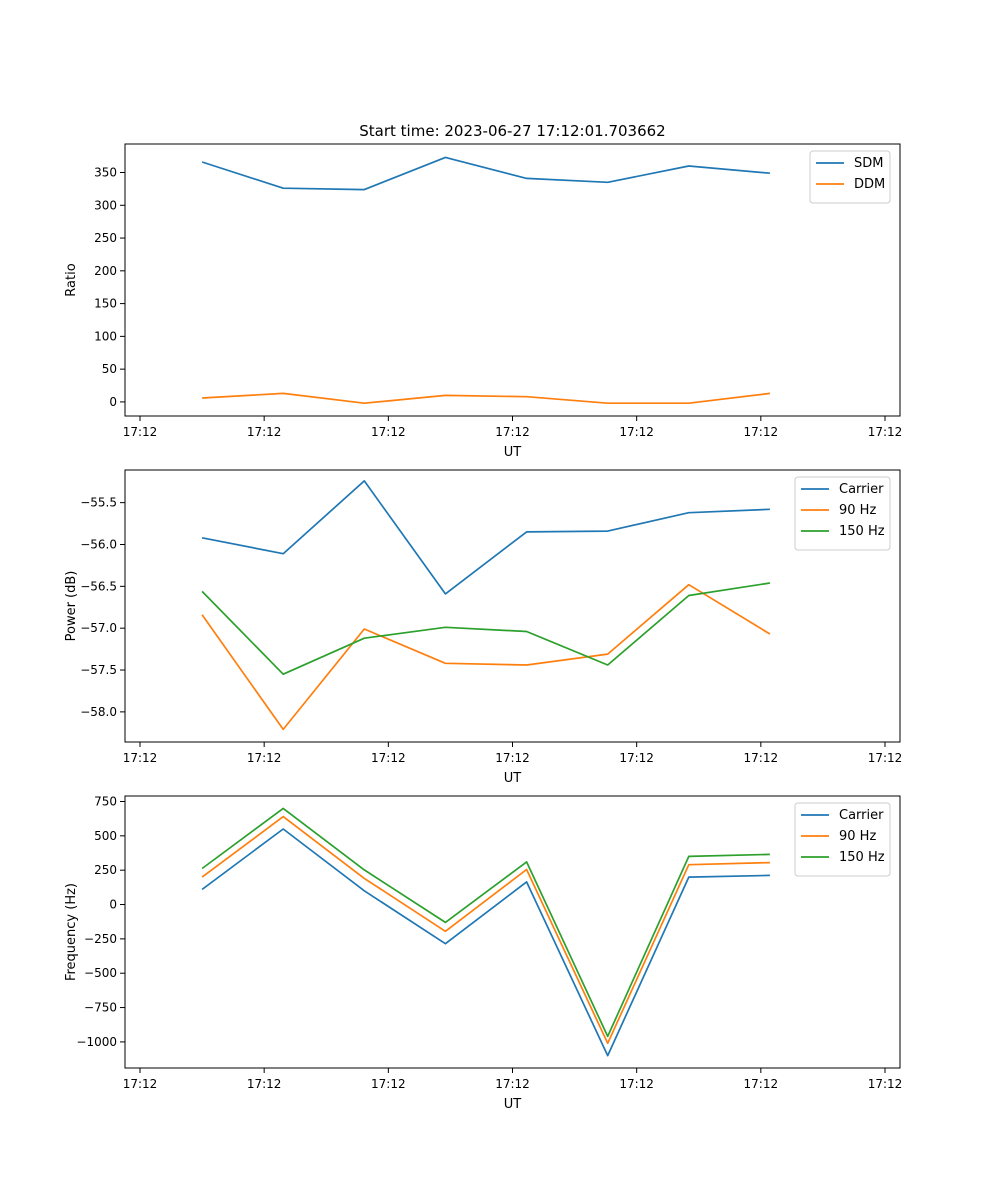 This screenshot has width=1000, height=1200. Describe the element at coordinates (485, 173) in the screenshot. I see `series-line-sdm` at that location.